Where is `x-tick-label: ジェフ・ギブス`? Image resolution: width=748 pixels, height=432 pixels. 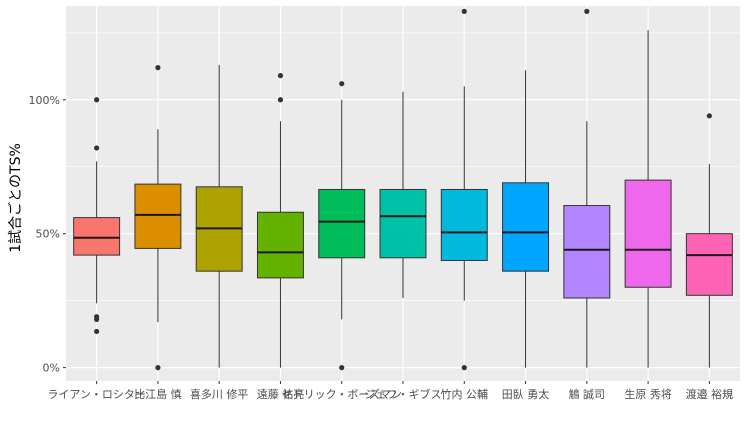 x-tick-label: ジェフ・ギブス is located at coordinates (403, 394).